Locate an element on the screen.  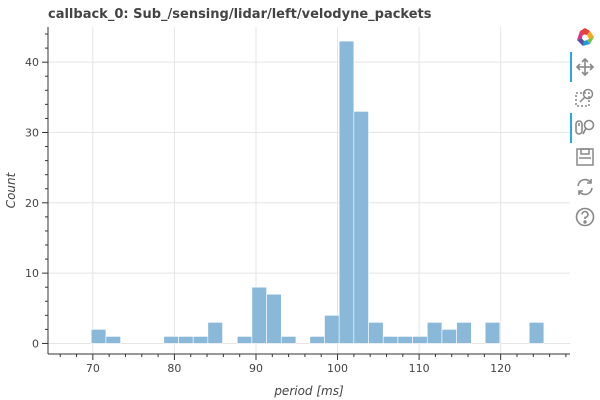
box-zoom-icon is located at coordinates (585, 97).